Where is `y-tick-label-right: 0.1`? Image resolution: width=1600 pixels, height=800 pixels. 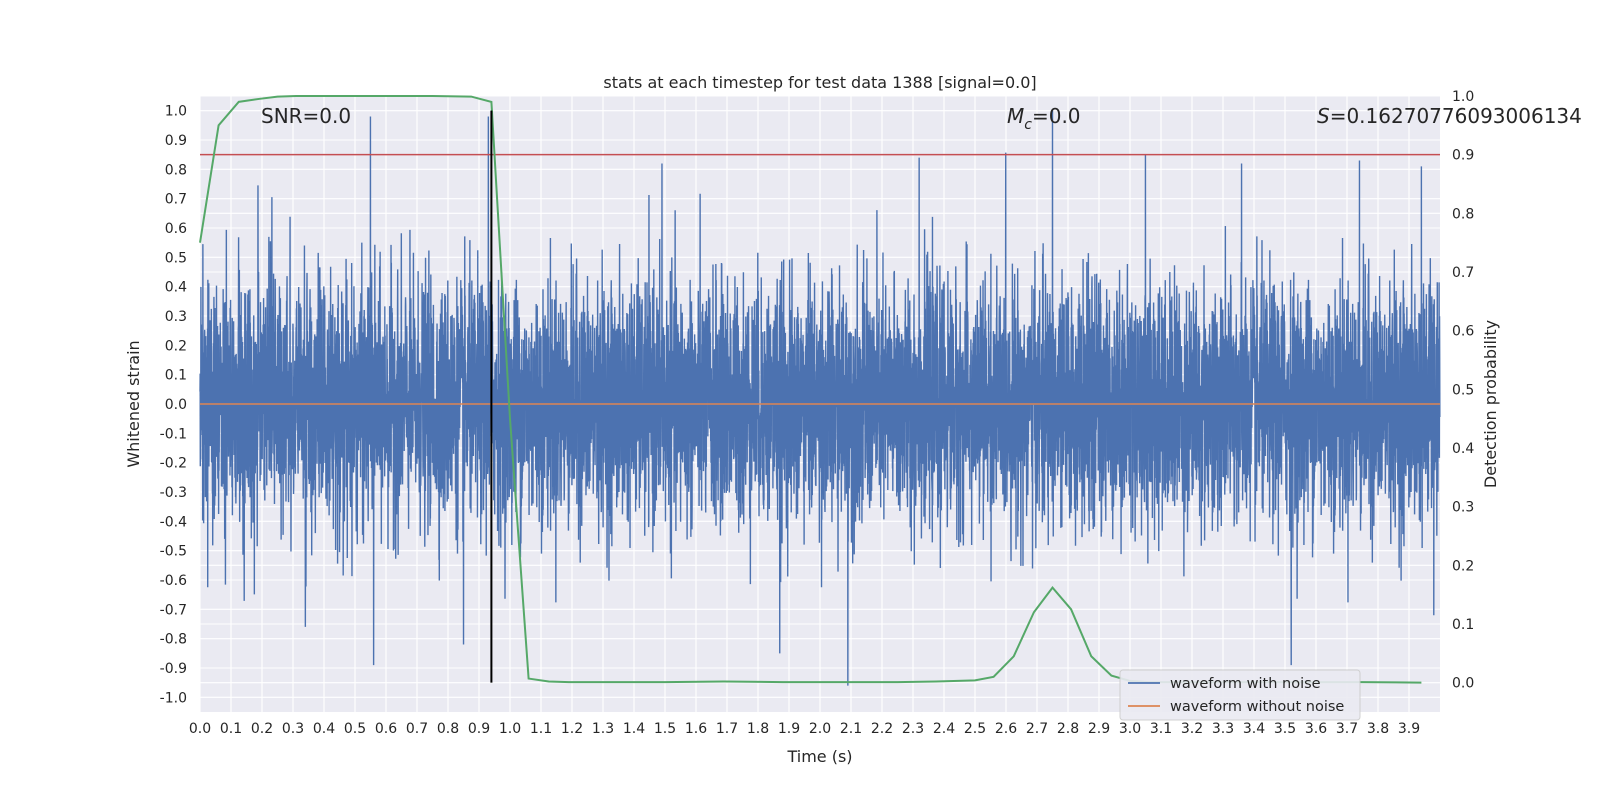
y-tick-label-right: 0.1 is located at coordinates (1463, 625).